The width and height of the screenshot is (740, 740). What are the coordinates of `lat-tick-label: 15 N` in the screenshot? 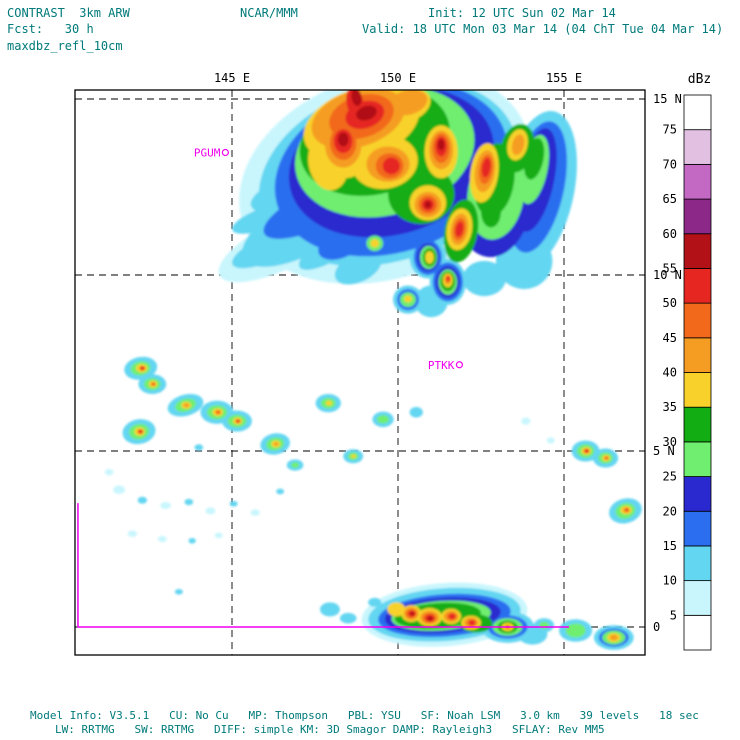 It's located at (667, 99).